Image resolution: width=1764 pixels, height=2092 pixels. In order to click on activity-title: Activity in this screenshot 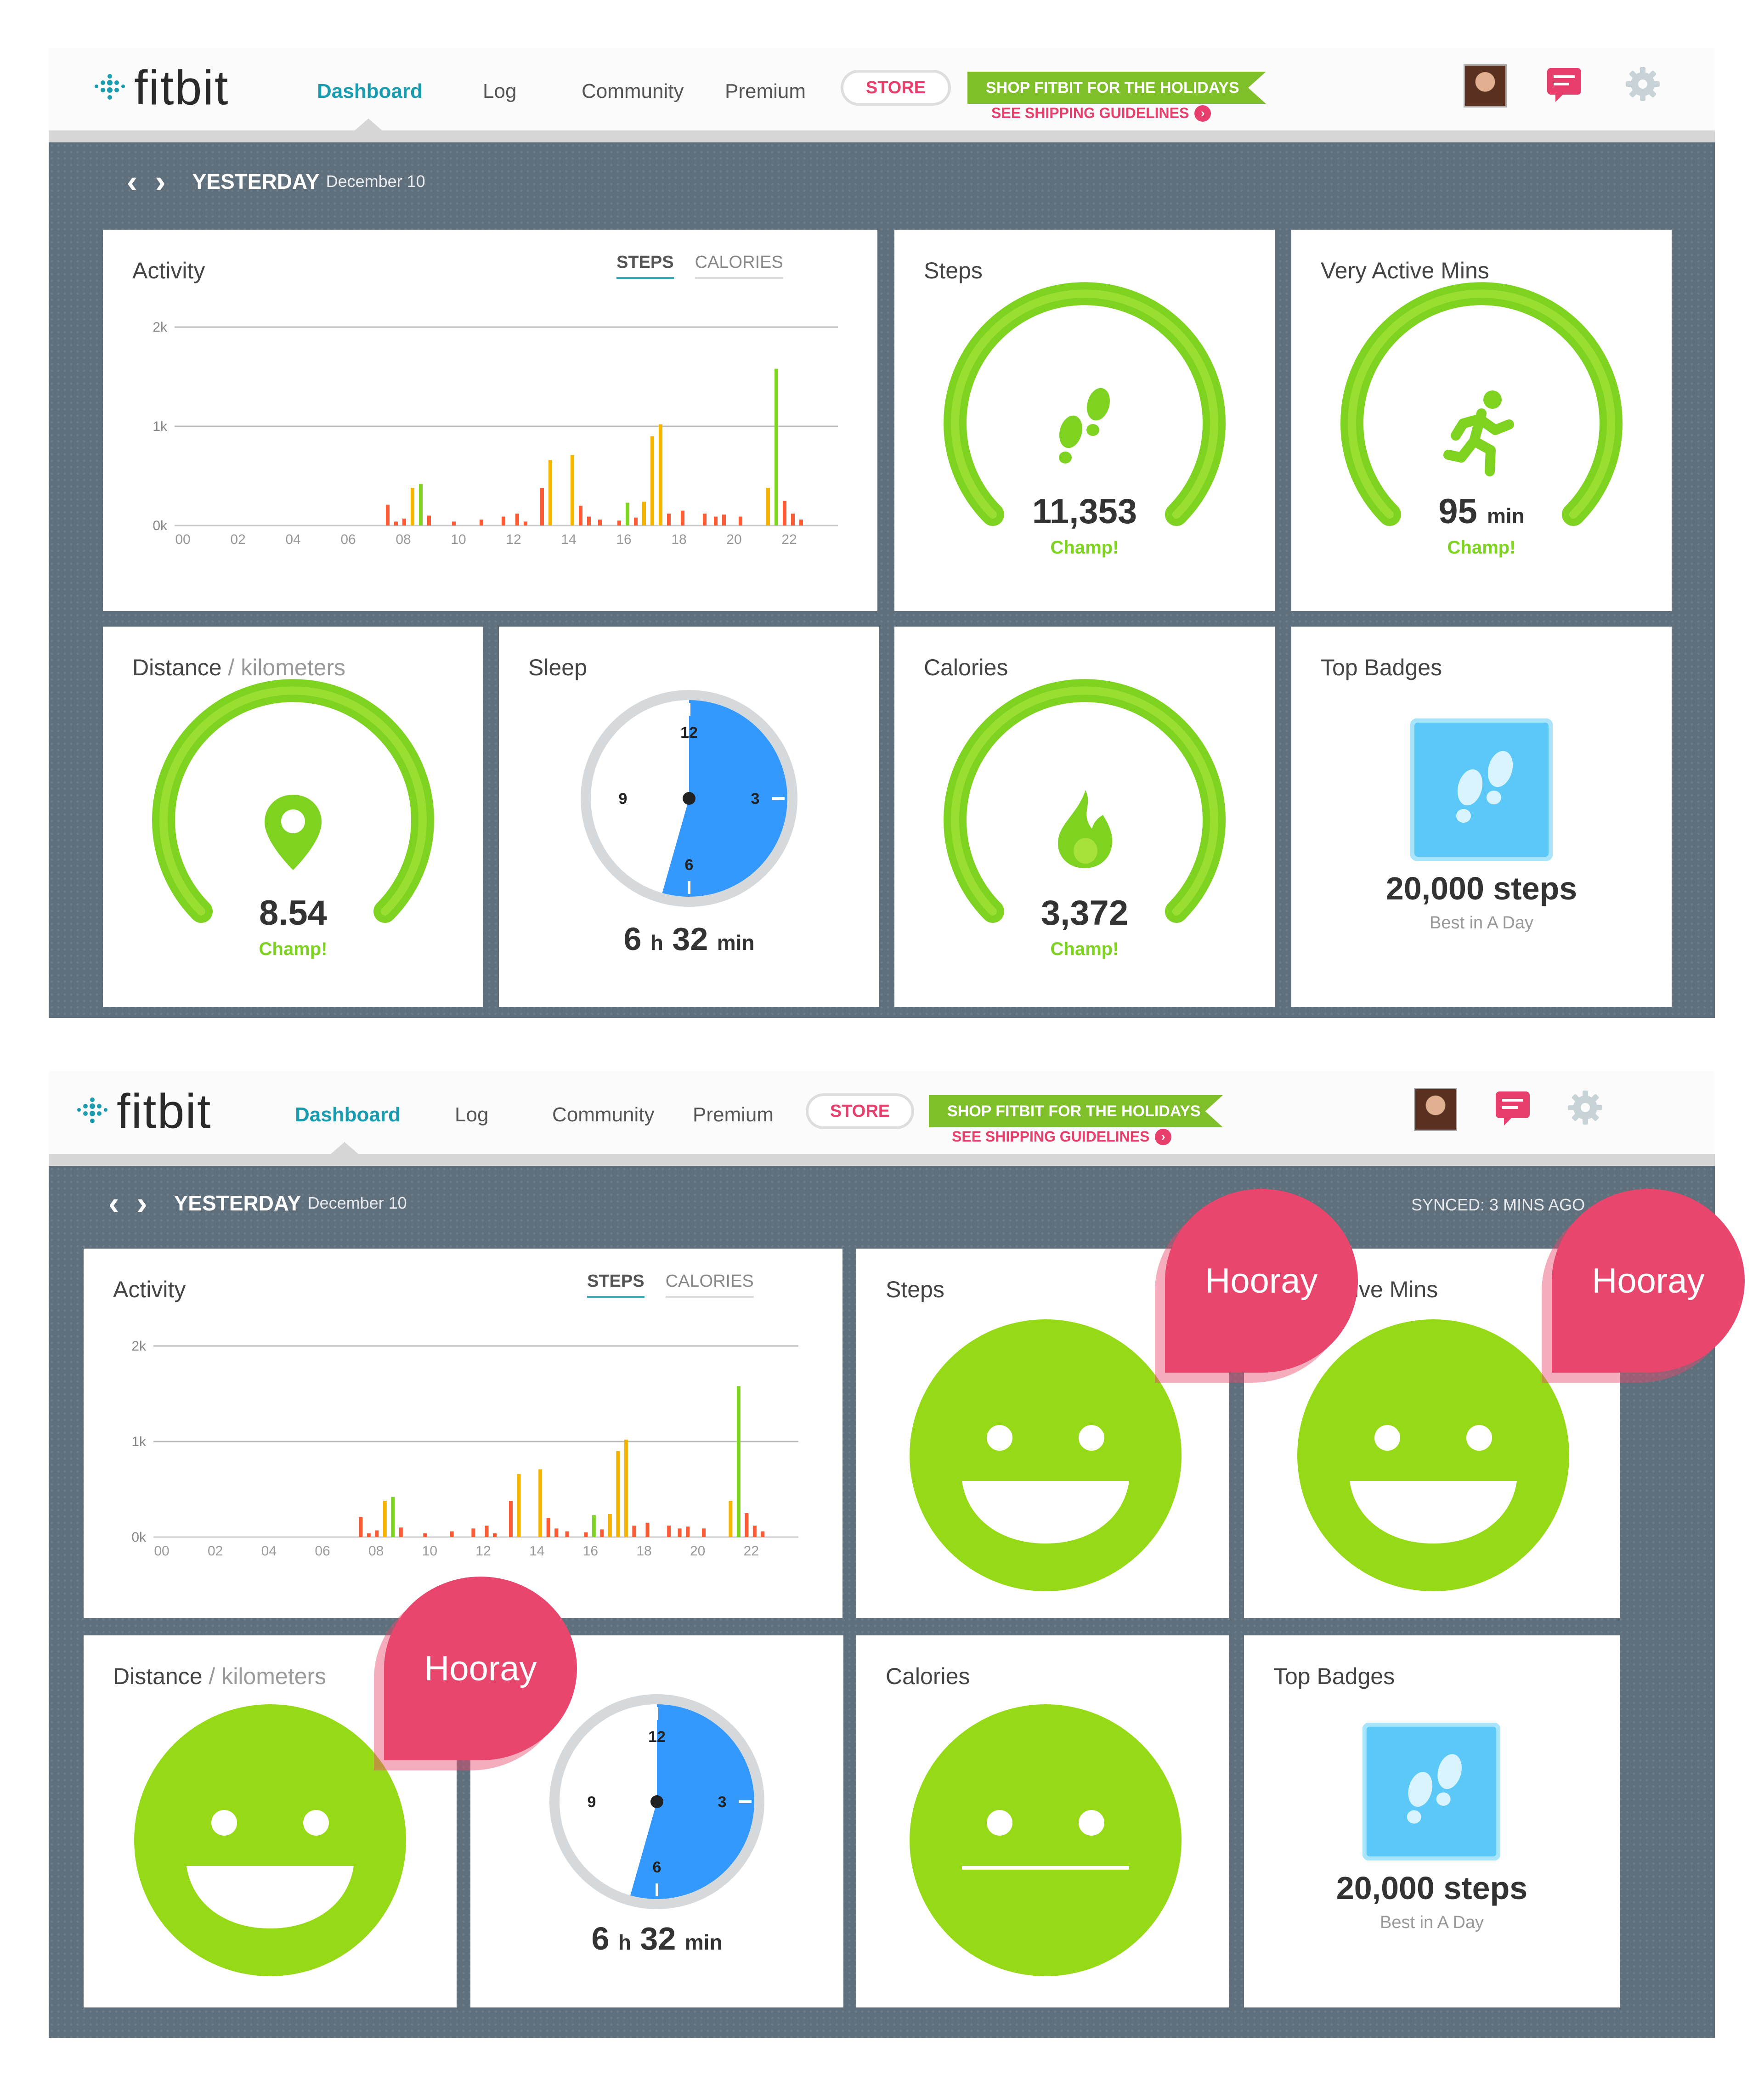, I will do `click(149, 1289)`.